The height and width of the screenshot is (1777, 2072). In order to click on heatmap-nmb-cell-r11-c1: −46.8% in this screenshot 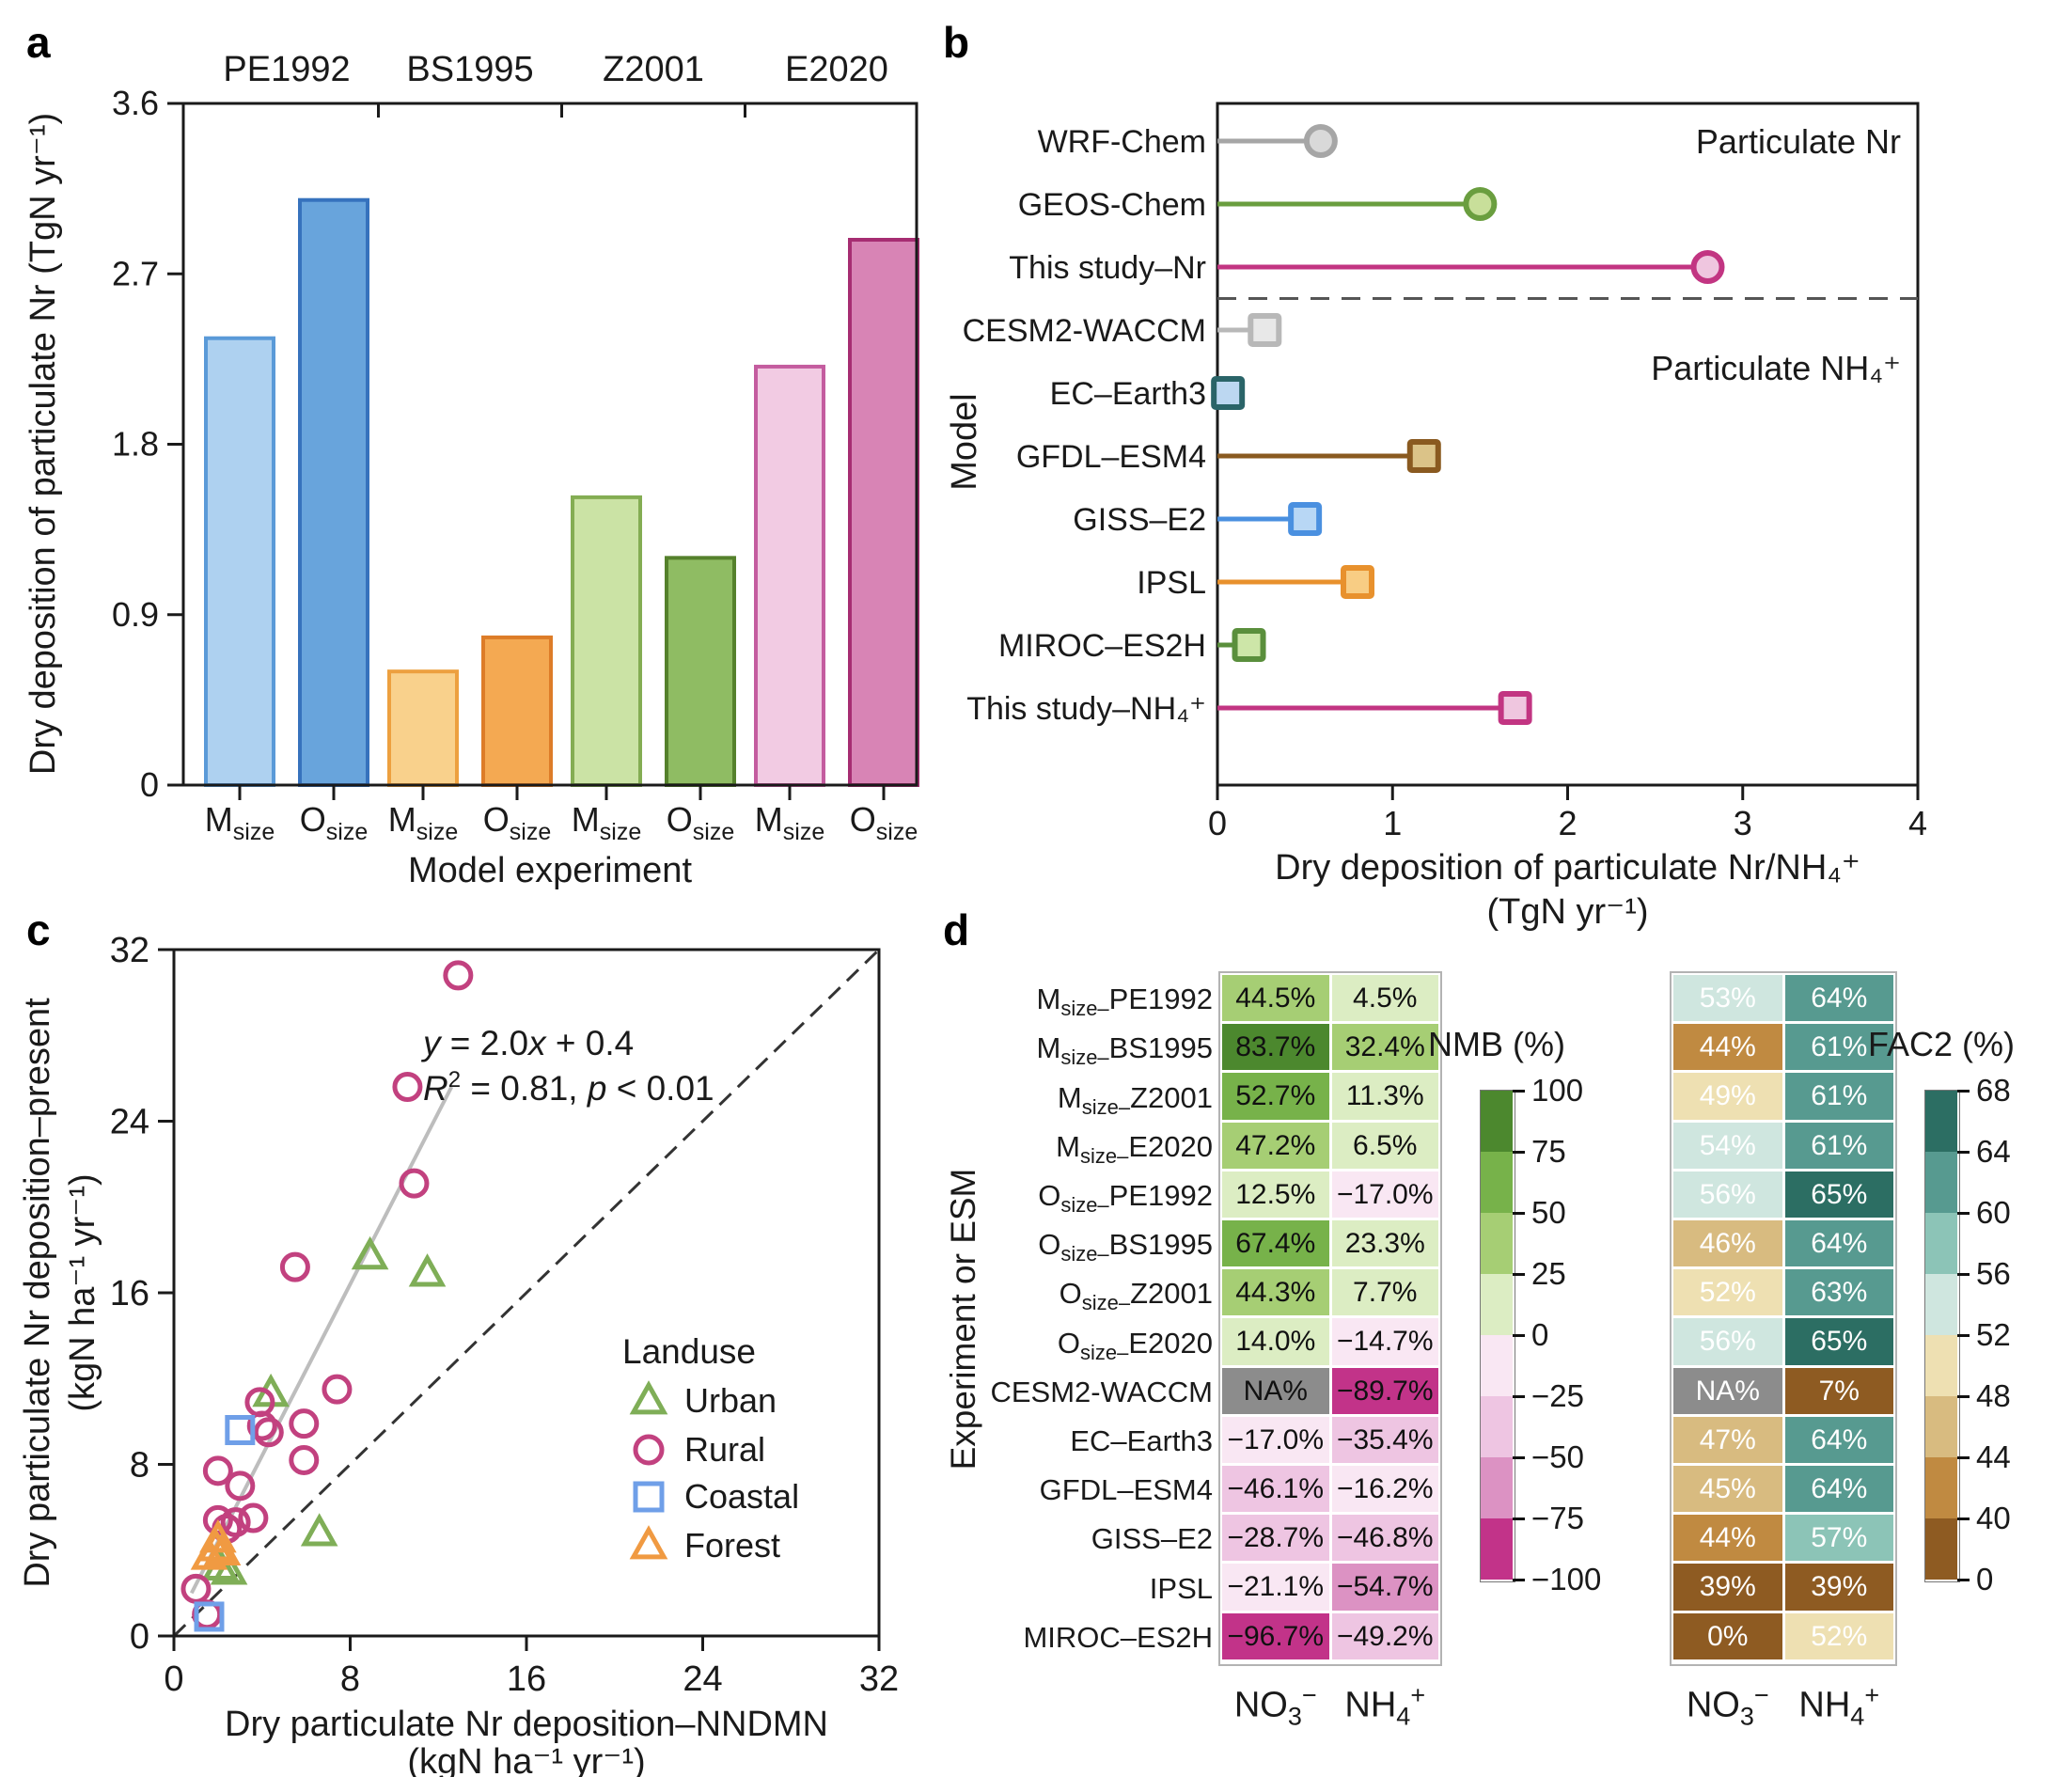, I will do `click(1384, 1538)`.